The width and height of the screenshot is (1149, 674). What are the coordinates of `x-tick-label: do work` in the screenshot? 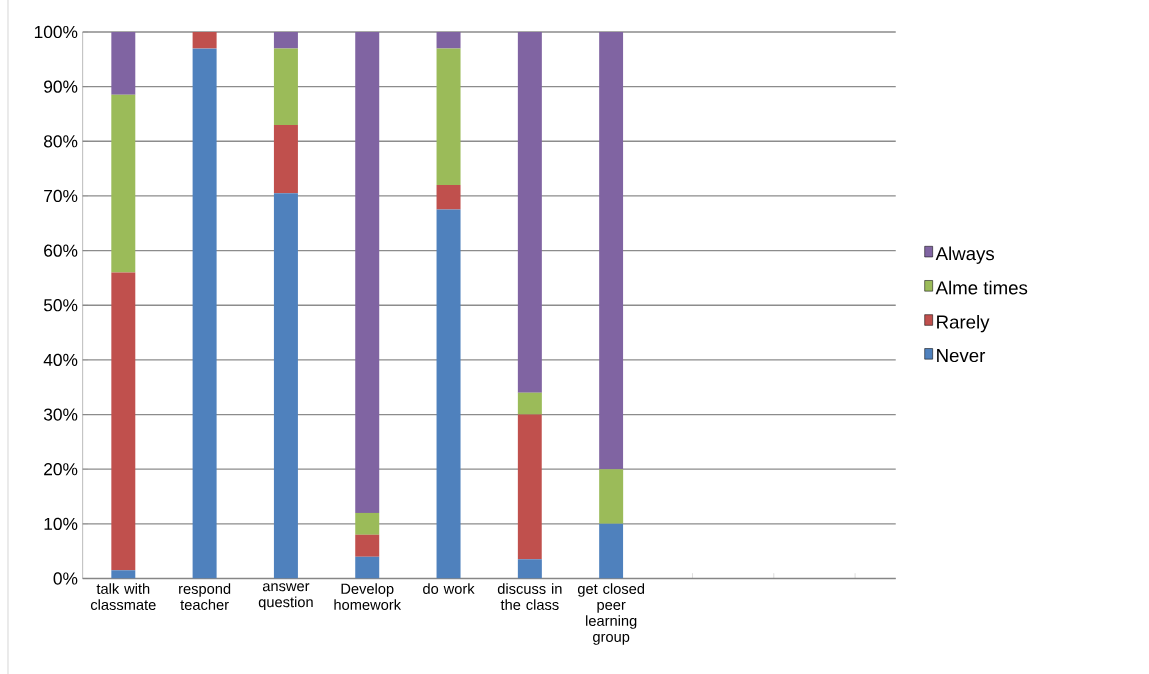 It's located at (449, 588).